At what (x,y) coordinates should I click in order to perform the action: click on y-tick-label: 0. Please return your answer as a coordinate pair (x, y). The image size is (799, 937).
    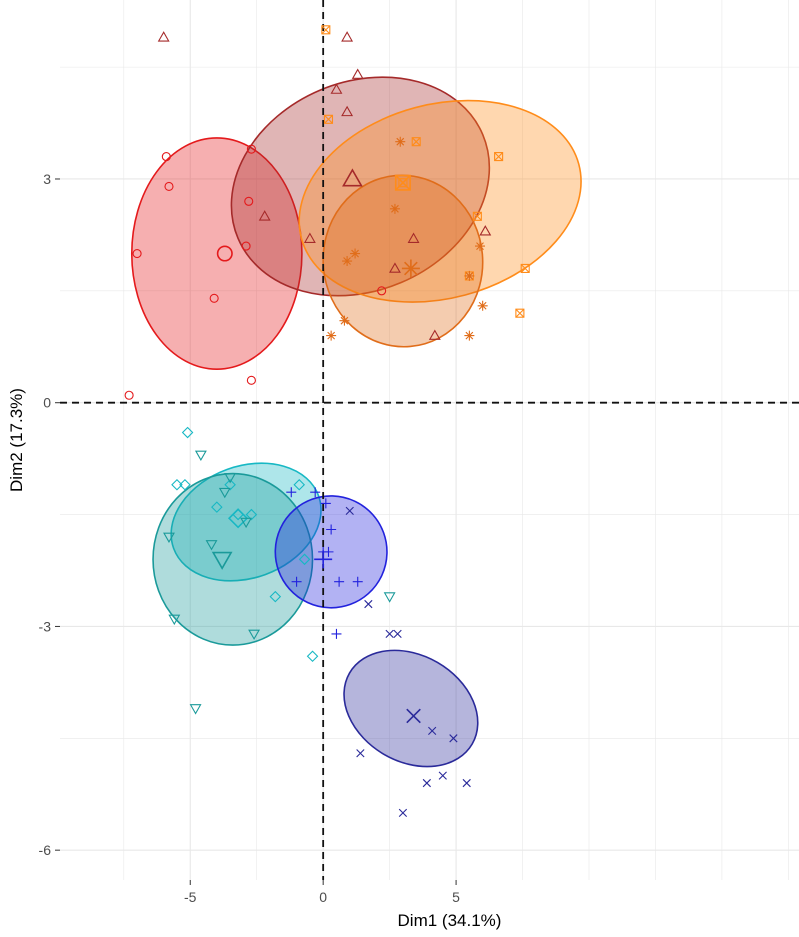
    Looking at the image, I should click on (47, 403).